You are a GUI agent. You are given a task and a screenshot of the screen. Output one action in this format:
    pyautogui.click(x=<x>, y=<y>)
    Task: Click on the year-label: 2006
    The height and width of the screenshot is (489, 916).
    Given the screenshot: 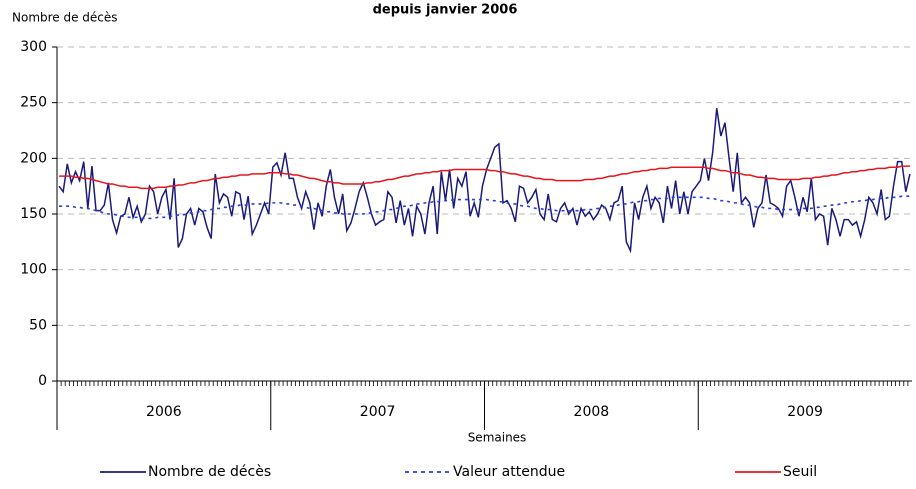 What is the action you would take?
    pyautogui.click(x=164, y=412)
    